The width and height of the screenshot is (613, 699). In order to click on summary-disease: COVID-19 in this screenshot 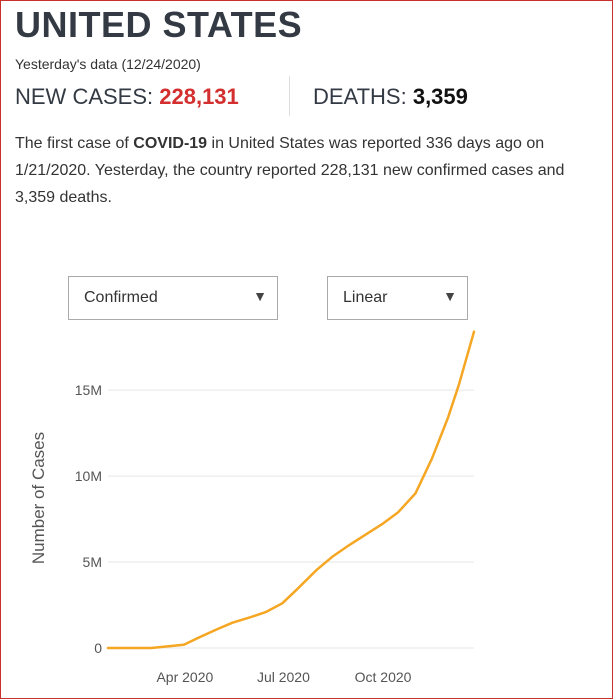, I will do `click(170, 143)`.